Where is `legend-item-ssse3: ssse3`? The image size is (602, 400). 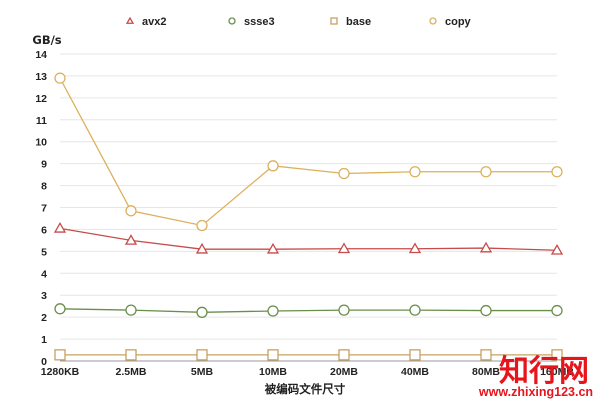 legend-item-ssse3: ssse3 is located at coordinates (251, 22).